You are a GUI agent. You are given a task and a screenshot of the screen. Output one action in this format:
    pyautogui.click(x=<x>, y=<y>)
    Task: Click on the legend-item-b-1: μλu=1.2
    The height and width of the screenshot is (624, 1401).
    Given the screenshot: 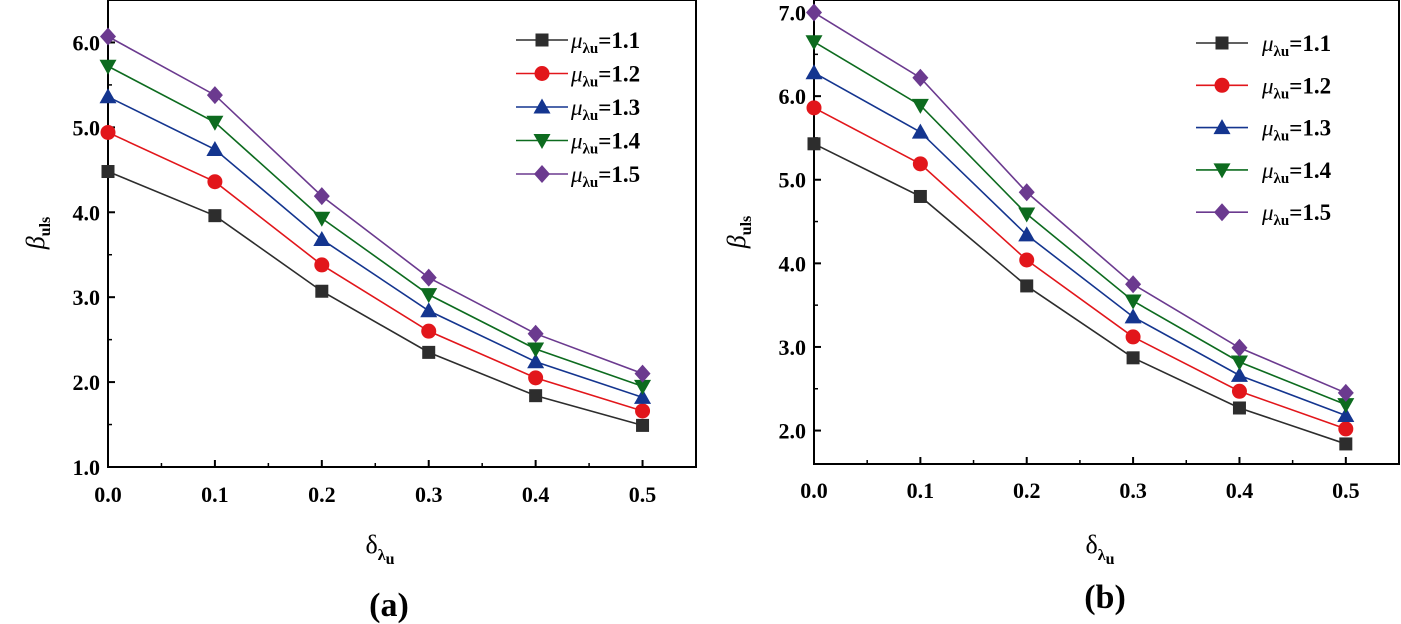 What is the action you would take?
    pyautogui.click(x=1263, y=87)
    